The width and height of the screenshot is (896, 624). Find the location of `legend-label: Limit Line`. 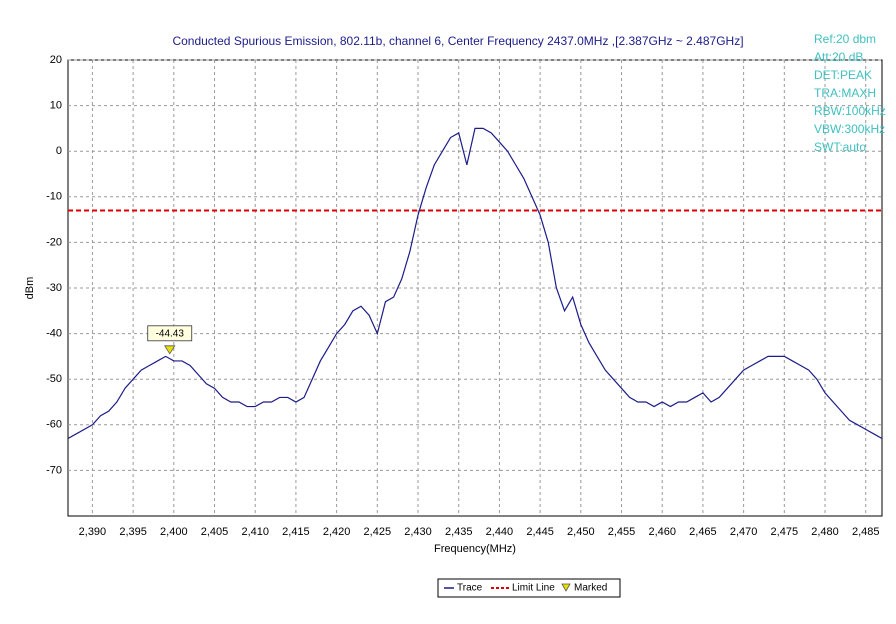

legend-label: Limit Line is located at coordinates (533, 588).